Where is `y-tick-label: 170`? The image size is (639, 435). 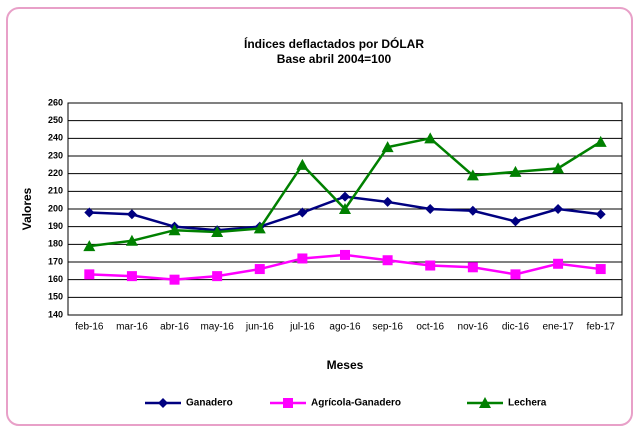
y-tick-label: 170 is located at coordinates (55, 261).